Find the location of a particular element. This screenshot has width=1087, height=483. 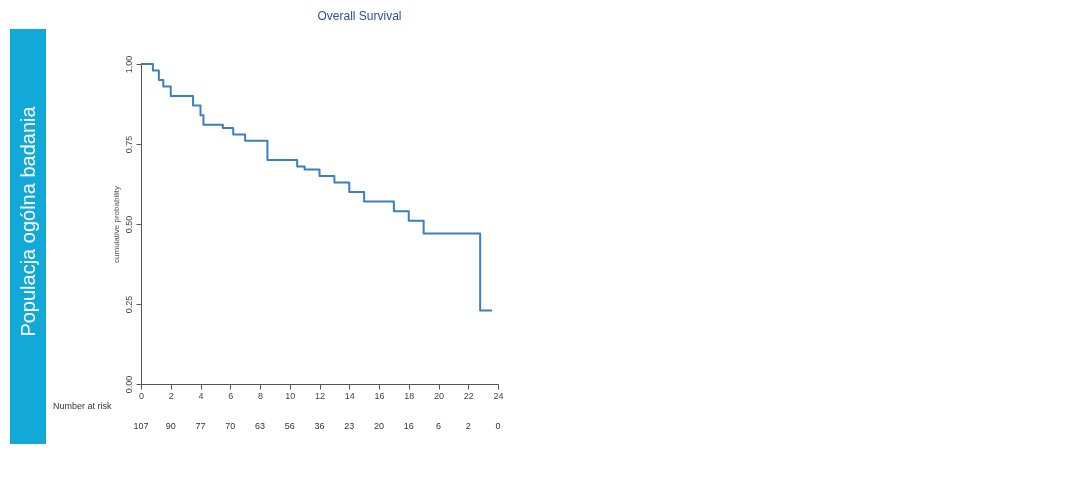

x-tick-label: 12 is located at coordinates (320, 395).